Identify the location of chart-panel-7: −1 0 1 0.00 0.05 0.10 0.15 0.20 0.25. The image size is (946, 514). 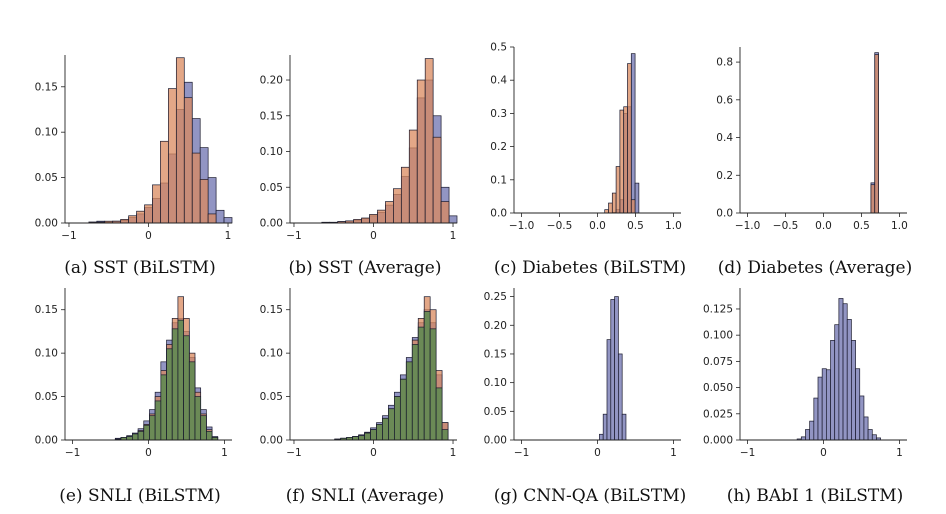
(582, 373).